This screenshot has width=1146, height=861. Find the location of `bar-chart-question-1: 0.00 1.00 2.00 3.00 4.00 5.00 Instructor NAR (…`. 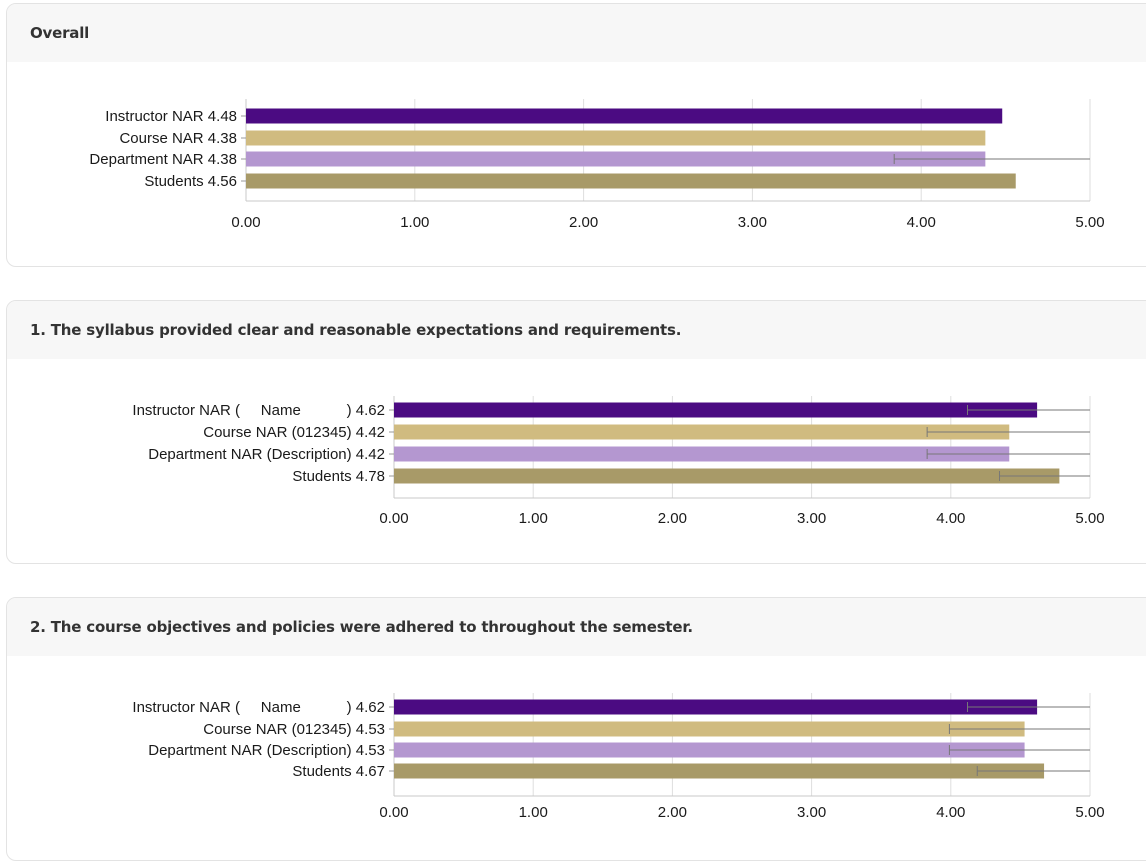

bar-chart-question-1: 0.00 1.00 2.00 3.00 4.00 5.00 Instructor NAR (… is located at coordinates (618, 461).